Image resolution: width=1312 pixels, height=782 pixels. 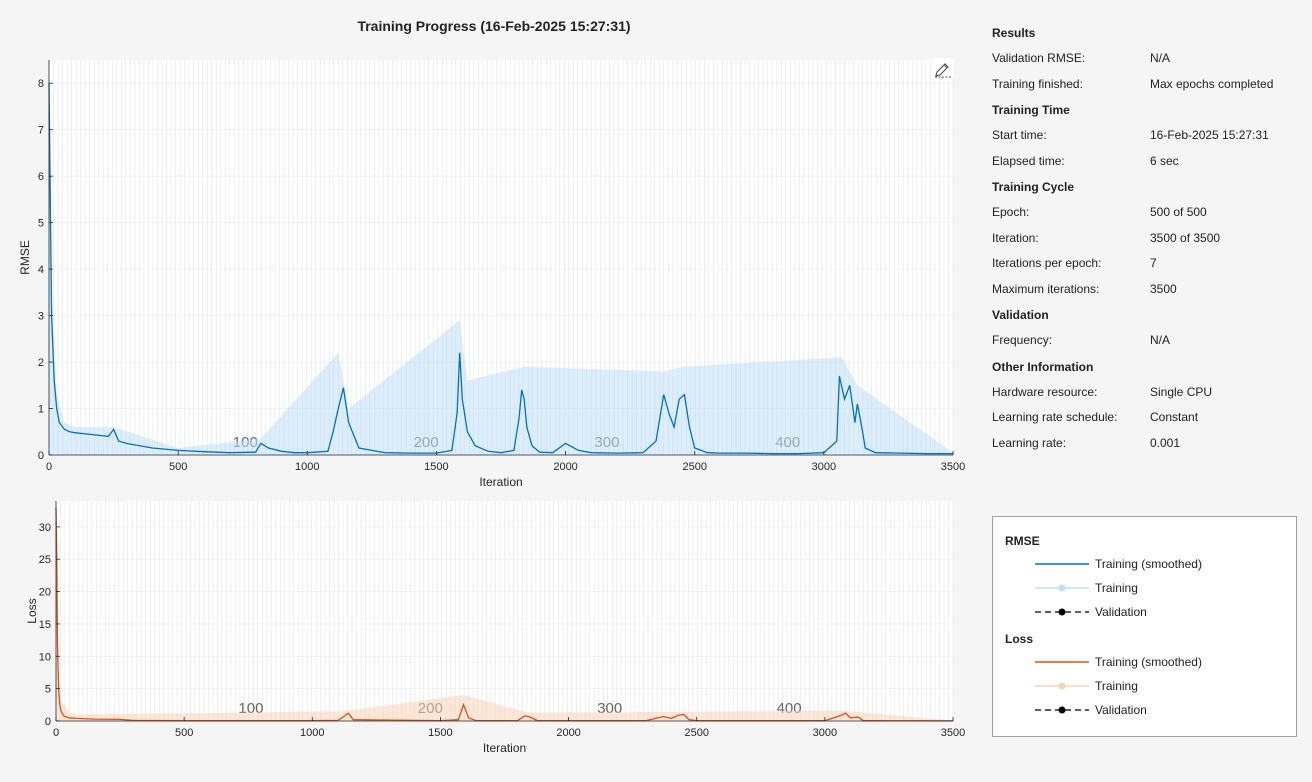 I want to click on loss-ylabel: Loss, so click(x=32, y=610).